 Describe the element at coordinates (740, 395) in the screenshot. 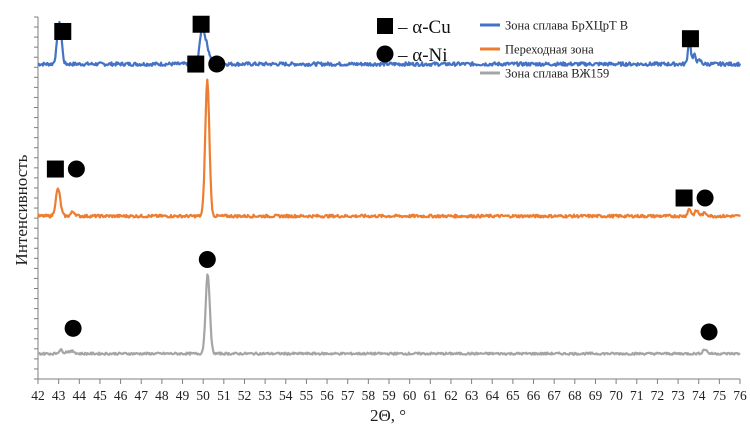

I see `x-tick-label: 76` at that location.